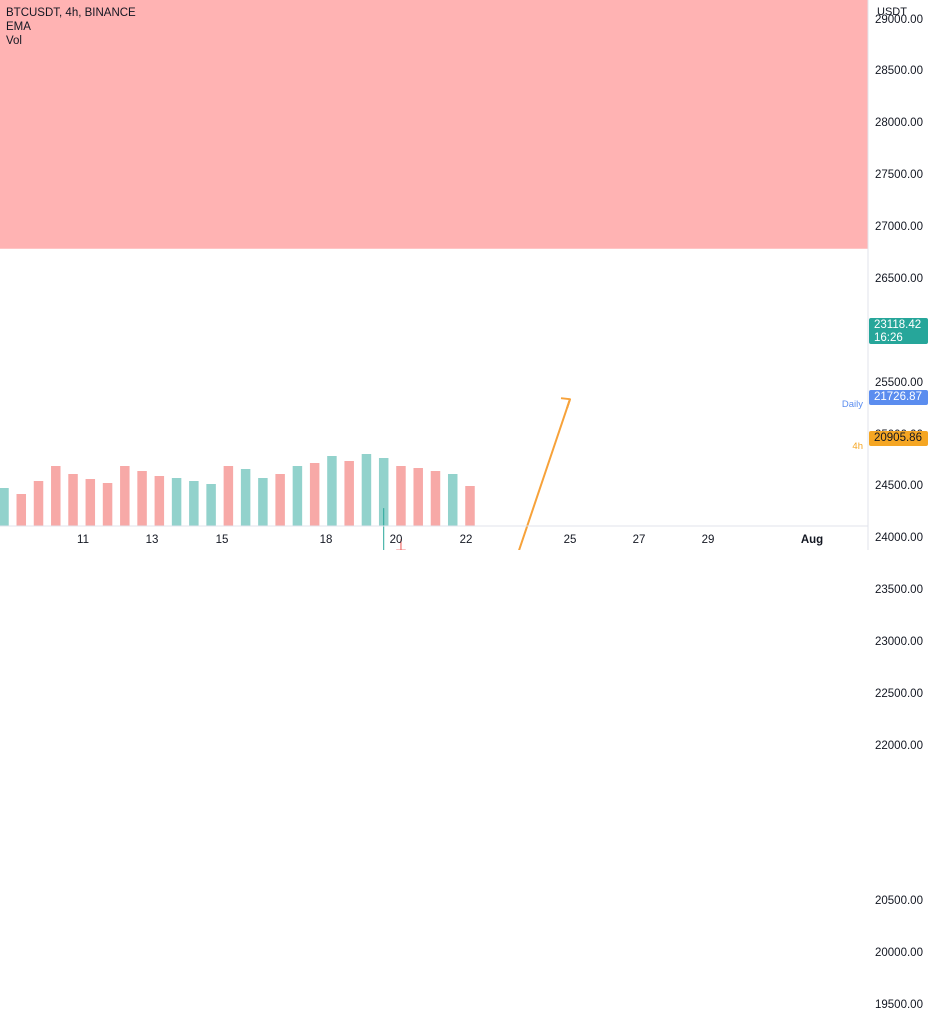 This screenshot has width=932, height=1011. Describe the element at coordinates (899, 175) in the screenshot. I see `price-tick-label: 27500.00` at that location.